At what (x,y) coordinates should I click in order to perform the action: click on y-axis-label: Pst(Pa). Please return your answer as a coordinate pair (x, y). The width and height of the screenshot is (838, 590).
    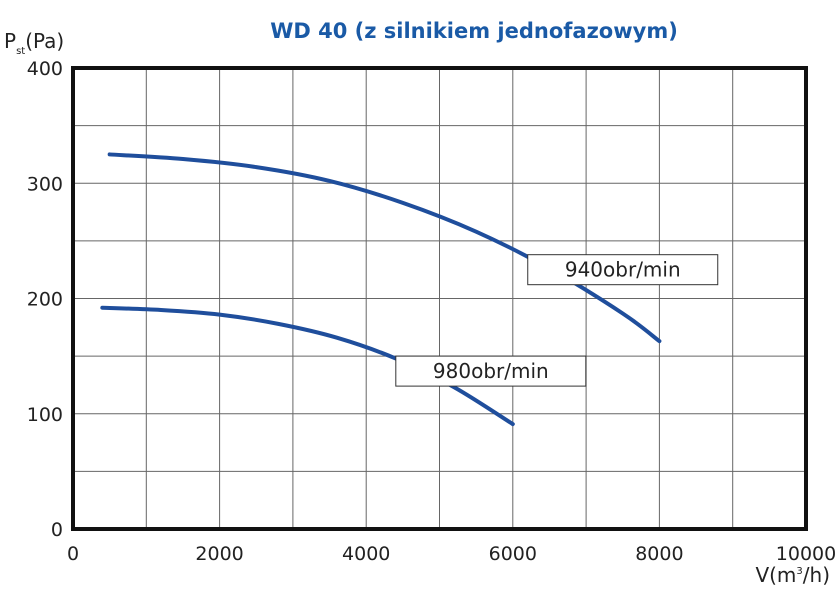
    Looking at the image, I should click on (34, 43).